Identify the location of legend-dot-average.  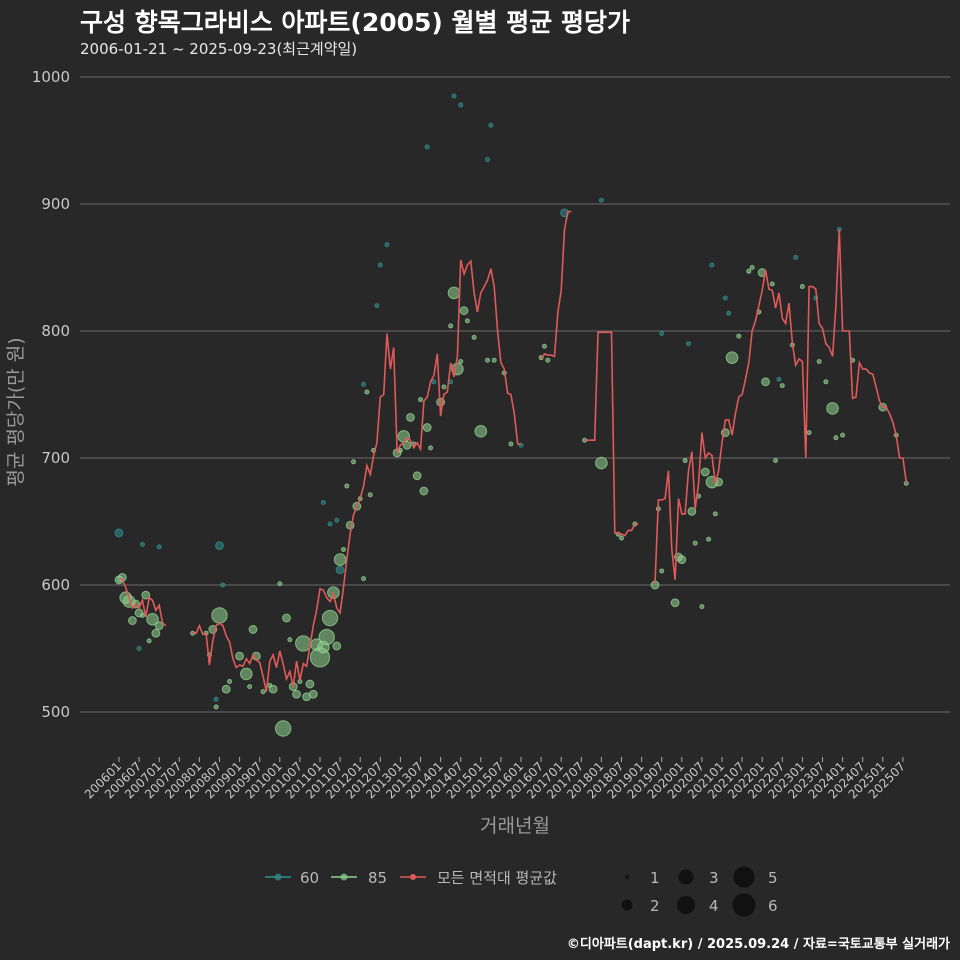
(413, 877).